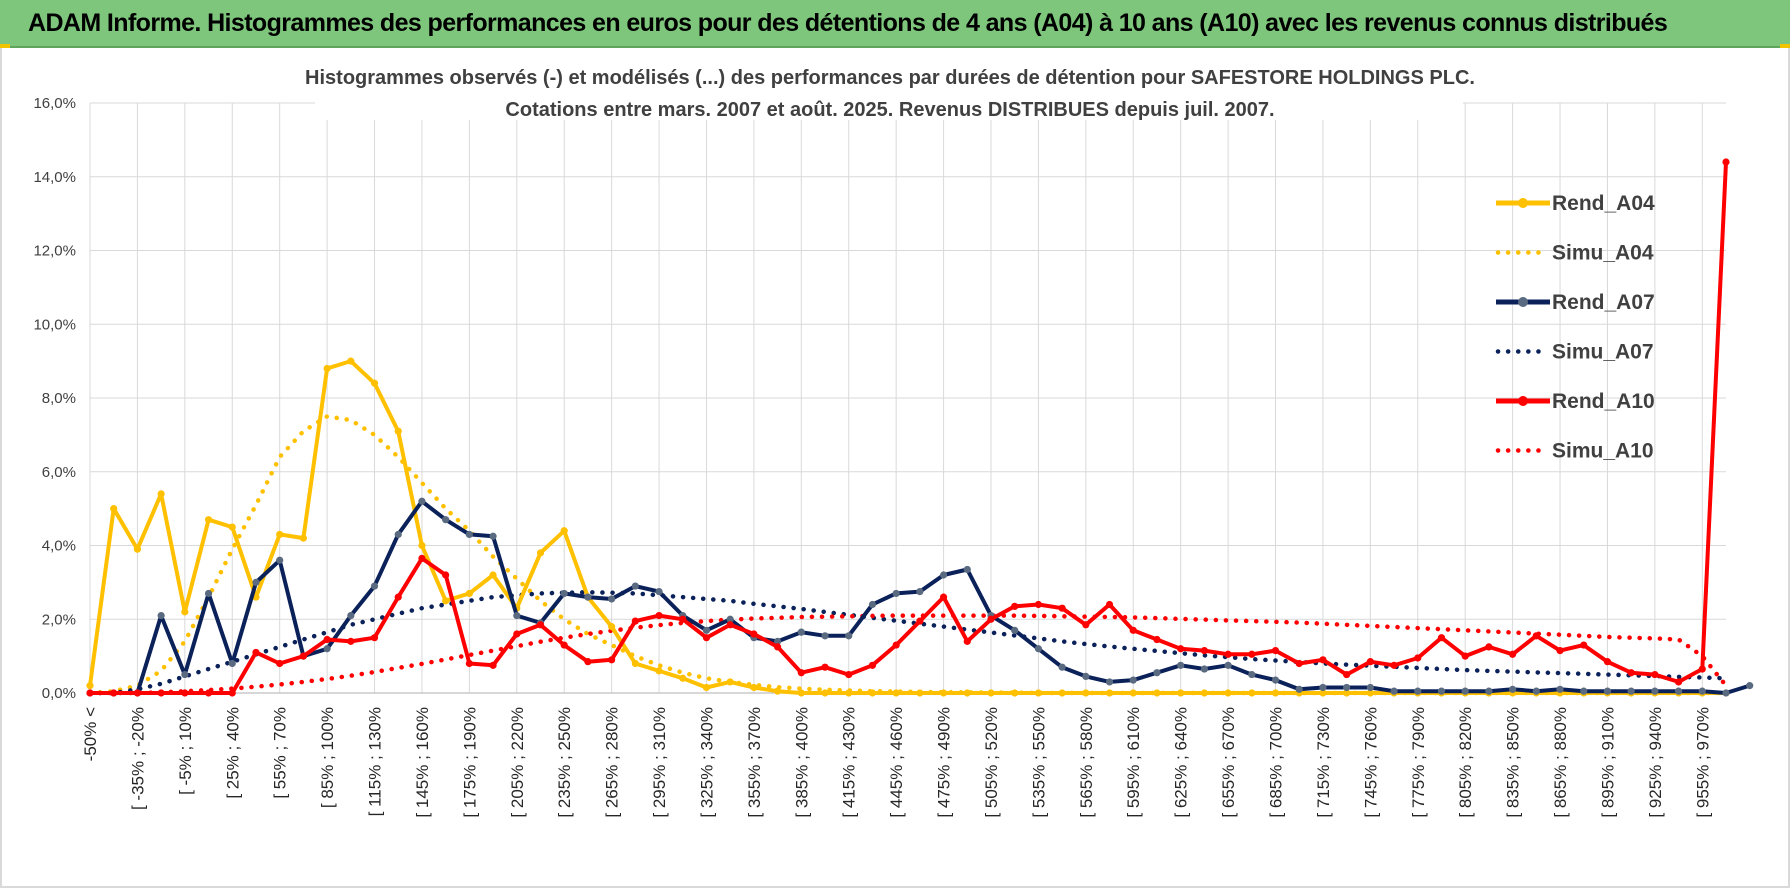  I want to click on x-tick-label: [ 595% ; 610%, so click(1133, 762).